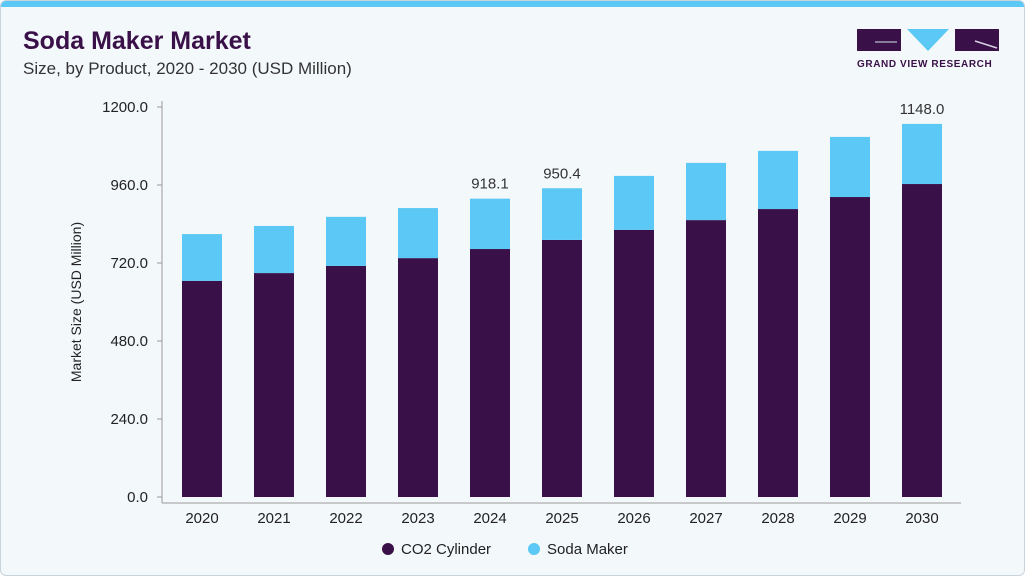 The width and height of the screenshot is (1025, 576). I want to click on y-axis-label: Market Size (USD Million), so click(76, 302).